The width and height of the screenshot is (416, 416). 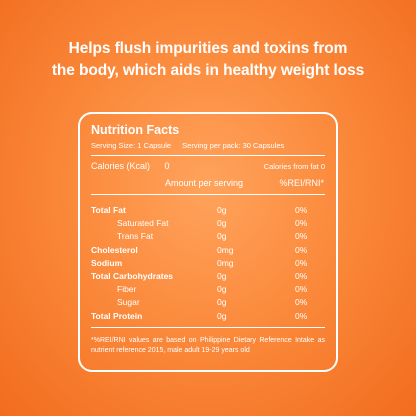 What do you see at coordinates (135, 236) in the screenshot?
I see `nutrient-name: Trans Fat` at bounding box center [135, 236].